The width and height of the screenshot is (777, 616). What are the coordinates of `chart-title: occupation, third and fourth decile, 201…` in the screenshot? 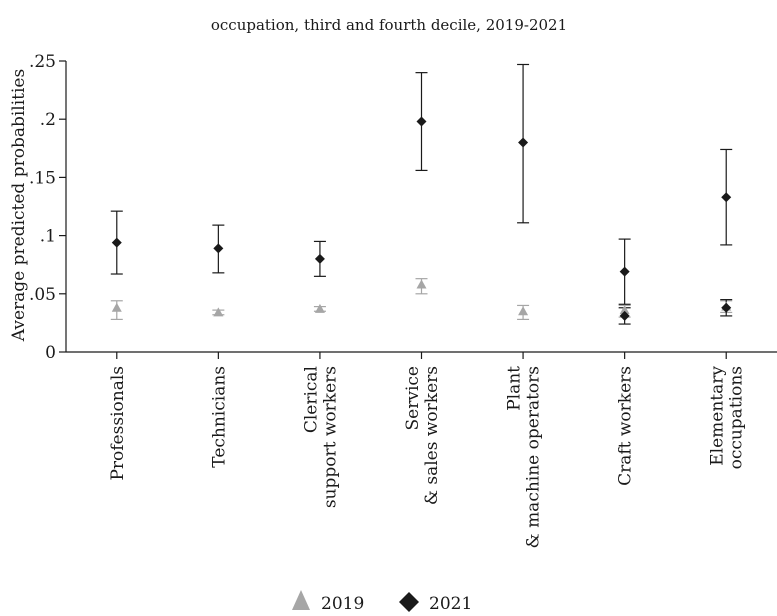 It's located at (389, 25).